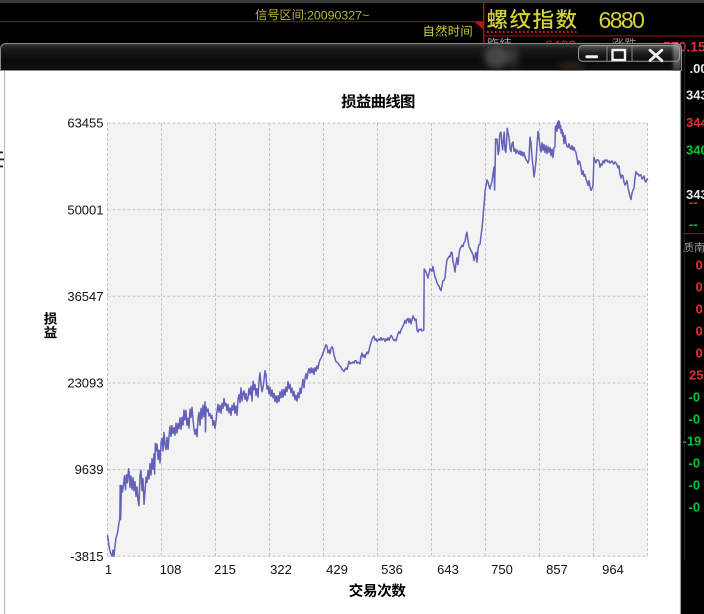 This screenshot has height=614, width=704. Describe the element at coordinates (85, 296) in the screenshot. I see `svg-text: 36547` at that location.